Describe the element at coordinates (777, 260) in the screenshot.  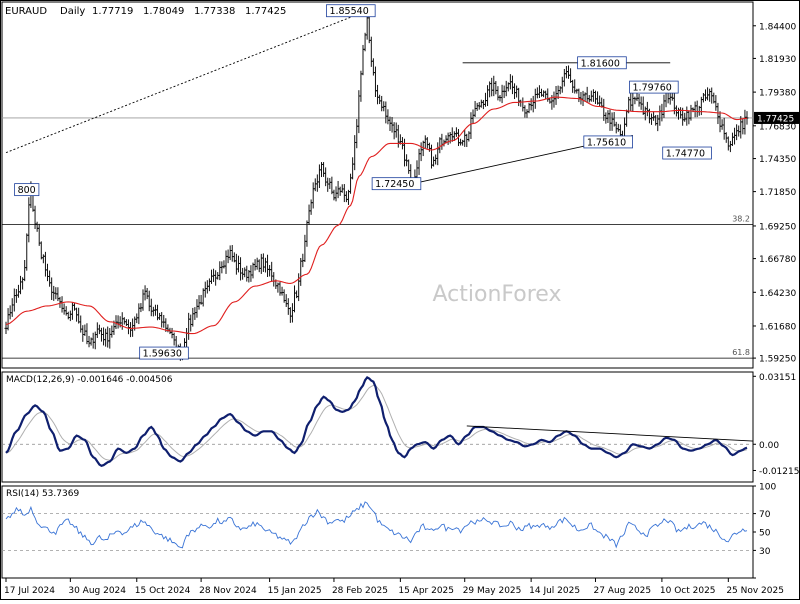
I see `price-tick-label: 1.66780` at that location.